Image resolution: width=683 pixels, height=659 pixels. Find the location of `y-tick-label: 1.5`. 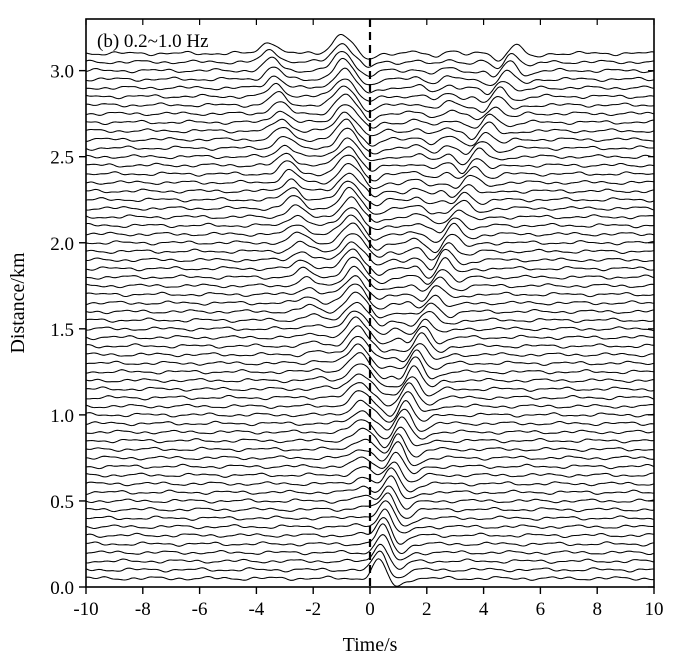

y-tick-label: 1.5 is located at coordinates (62, 330).